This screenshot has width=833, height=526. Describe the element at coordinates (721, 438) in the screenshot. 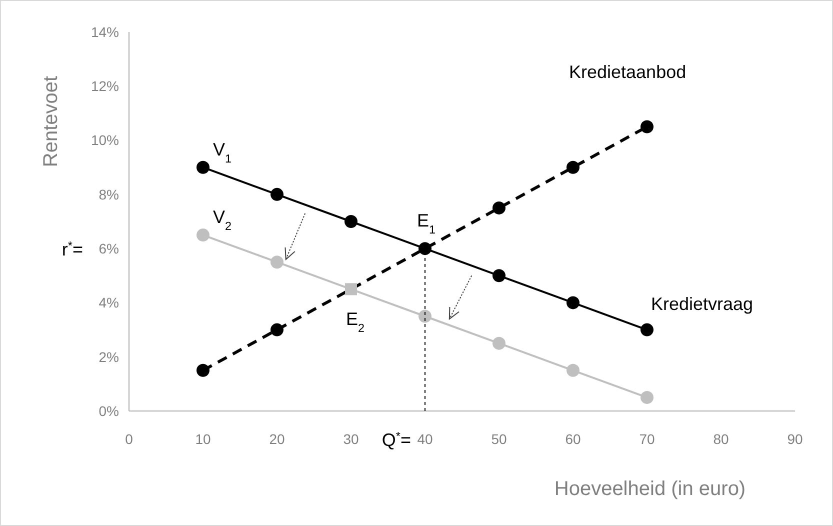

I see `x-tick-label: 80` at that location.